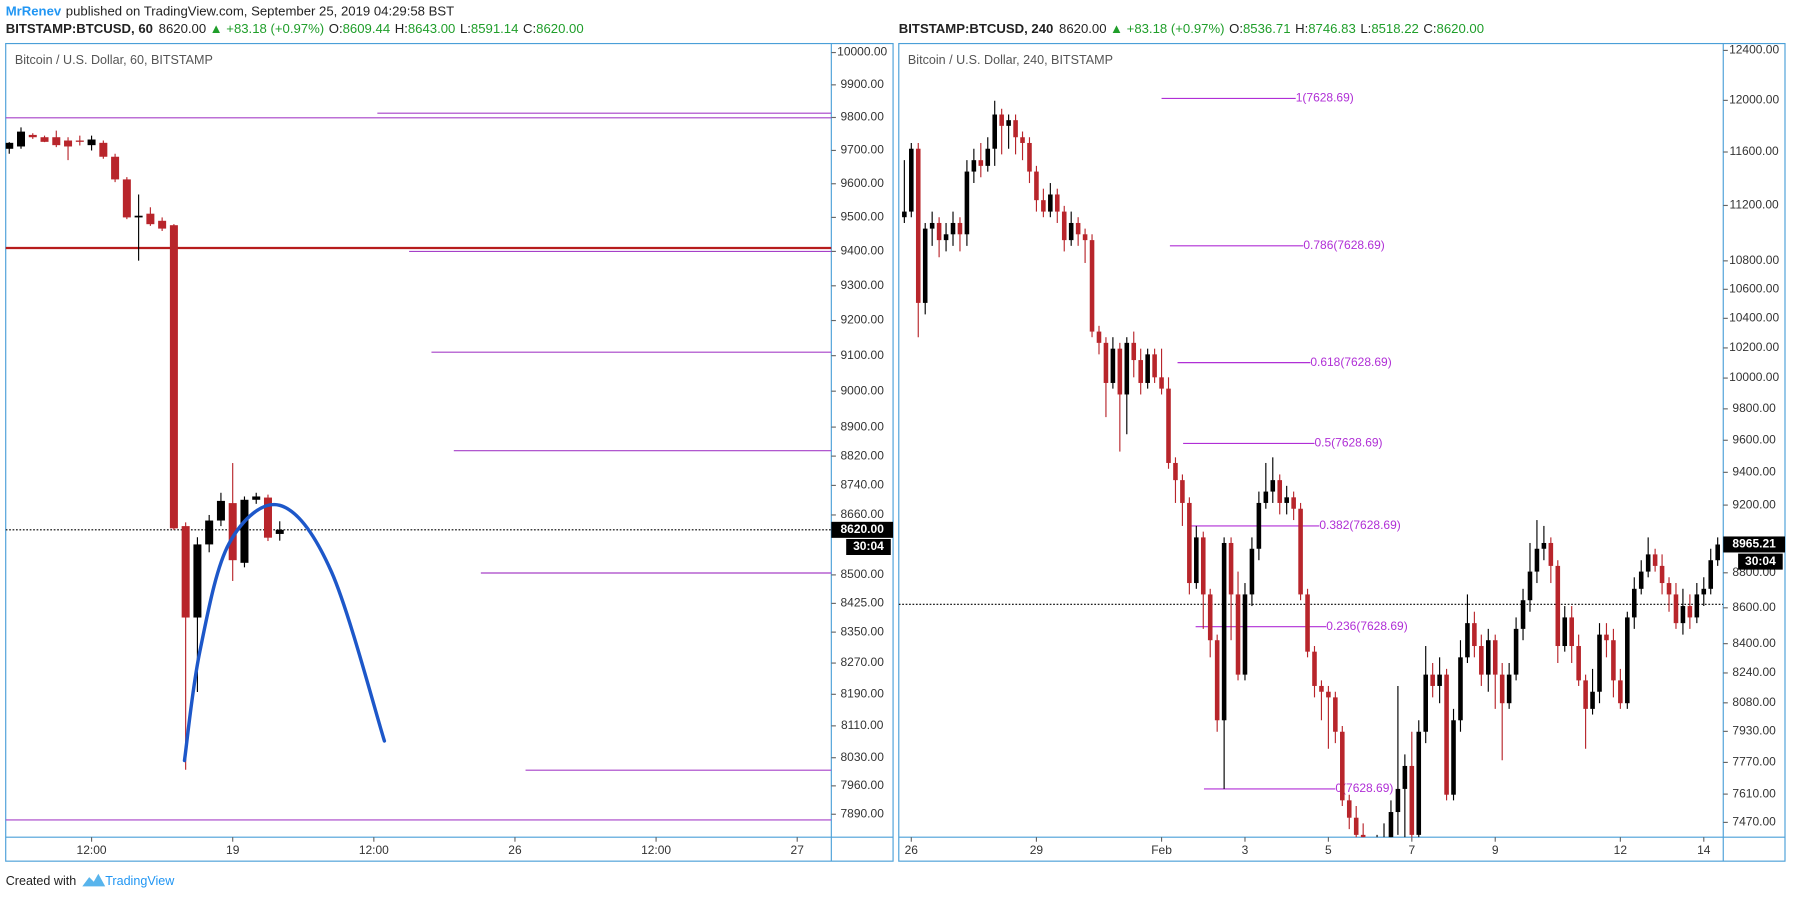  Describe the element at coordinates (1754, 607) in the screenshot. I see `y-tick-label: 8600.00` at that location.